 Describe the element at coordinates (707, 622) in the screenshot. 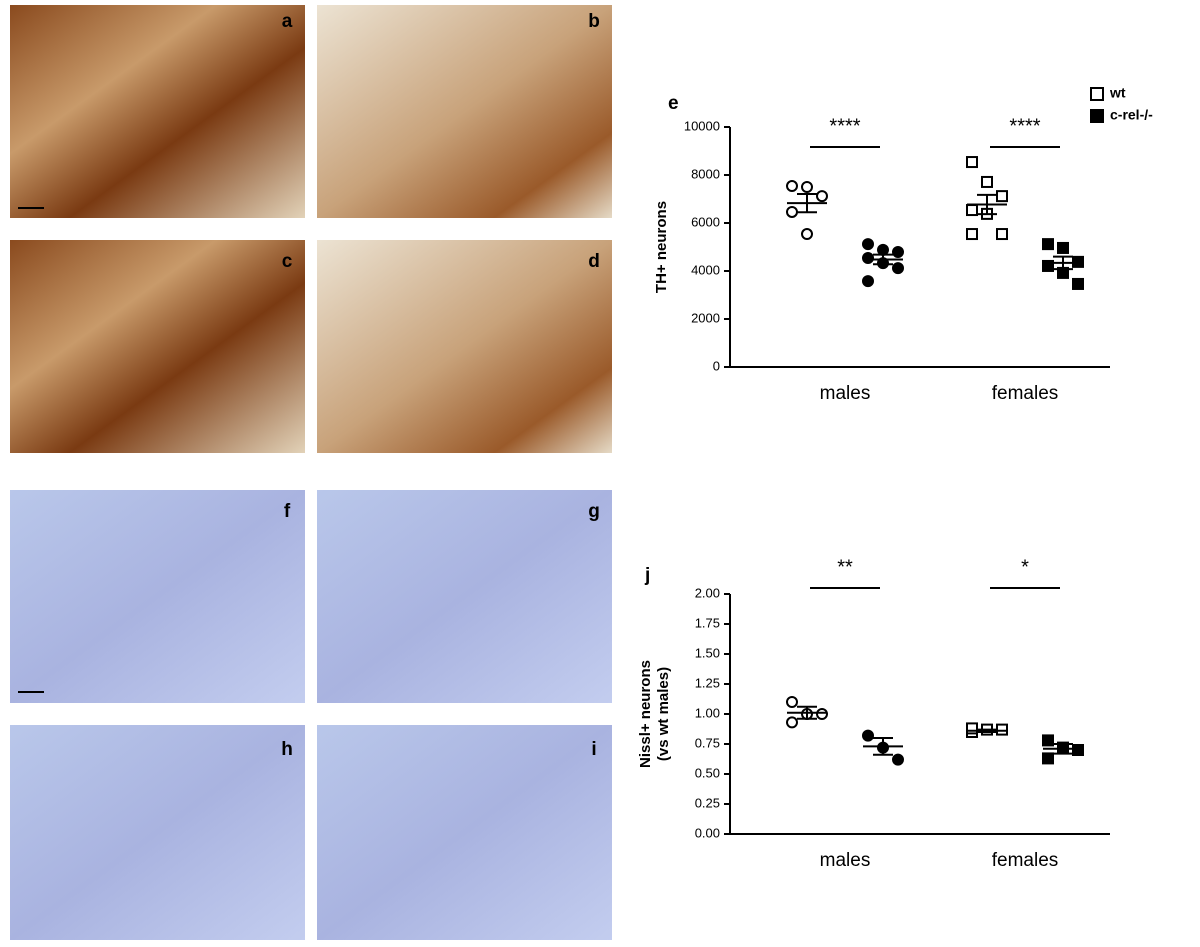

I see `y-tick-label: 1.75` at that location.